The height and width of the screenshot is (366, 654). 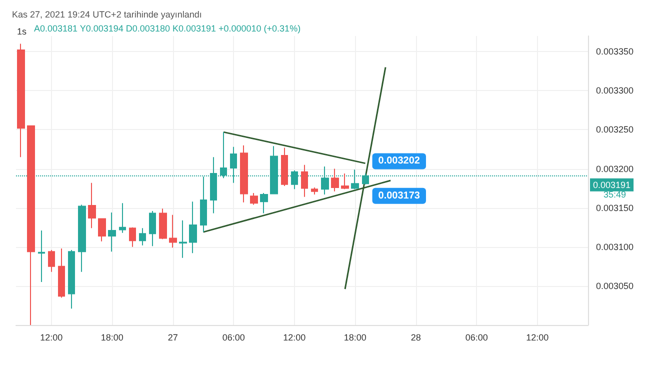 I want to click on x-tick-label: 28, so click(x=415, y=337).